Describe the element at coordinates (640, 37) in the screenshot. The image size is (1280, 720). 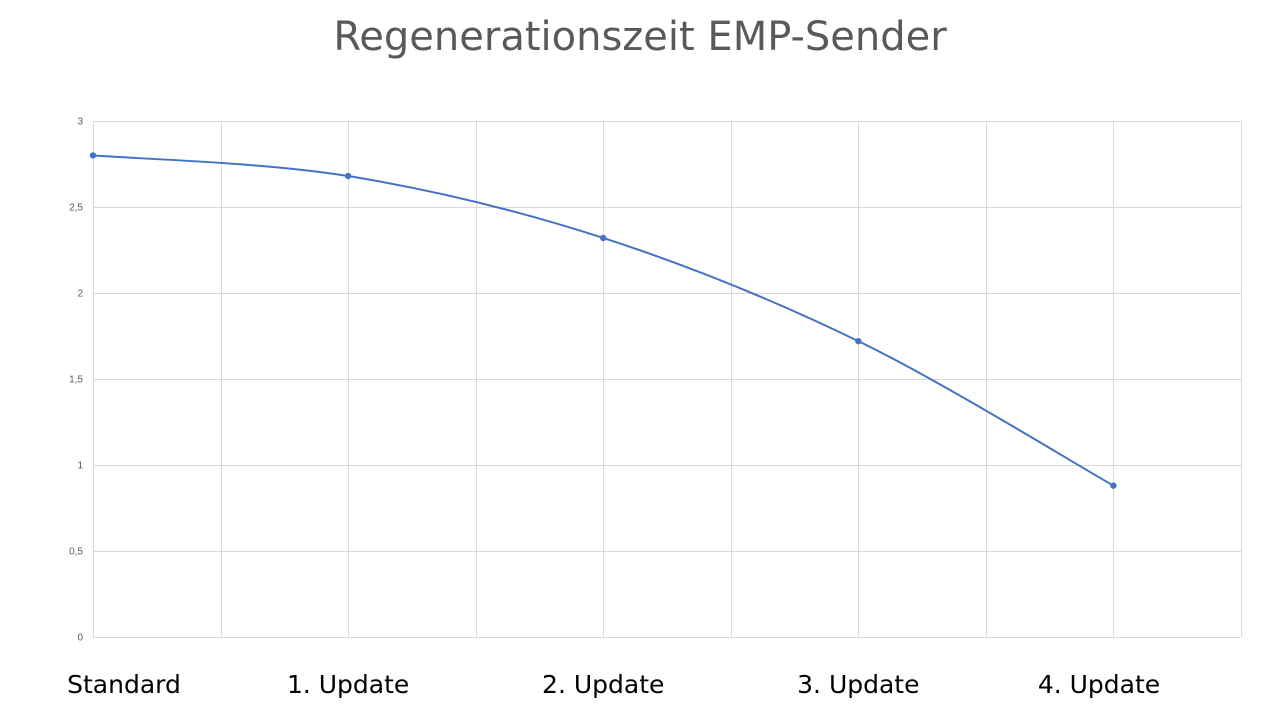
I see `chart-title: Regenerationszeit EMP-Sender` at that location.